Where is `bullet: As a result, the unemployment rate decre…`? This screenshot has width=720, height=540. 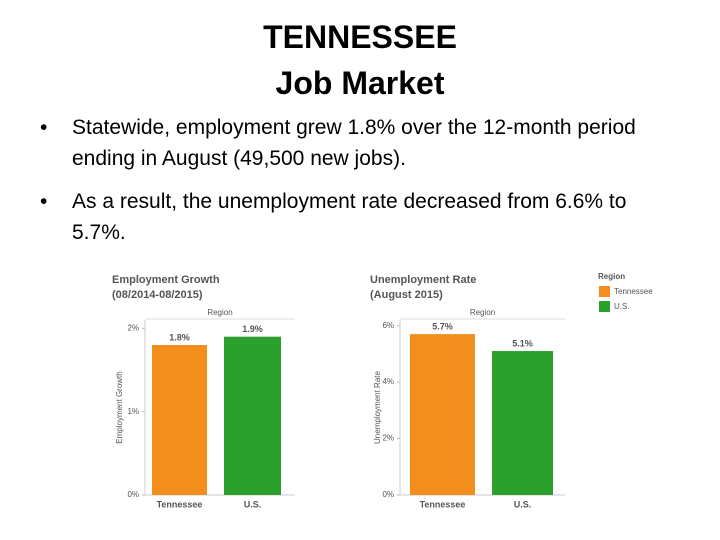
bullet: As a result, the unemployment rate decre… is located at coordinates (355, 217).